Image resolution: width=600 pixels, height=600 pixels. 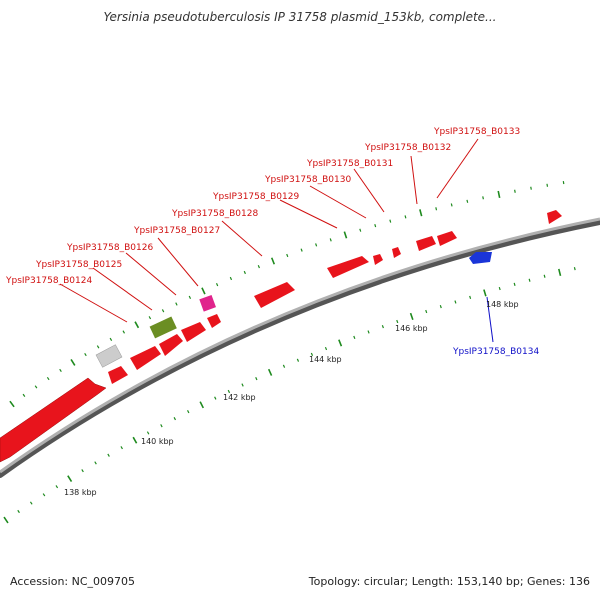 I want to click on gene-arrow-large, so click(x=53, y=420).